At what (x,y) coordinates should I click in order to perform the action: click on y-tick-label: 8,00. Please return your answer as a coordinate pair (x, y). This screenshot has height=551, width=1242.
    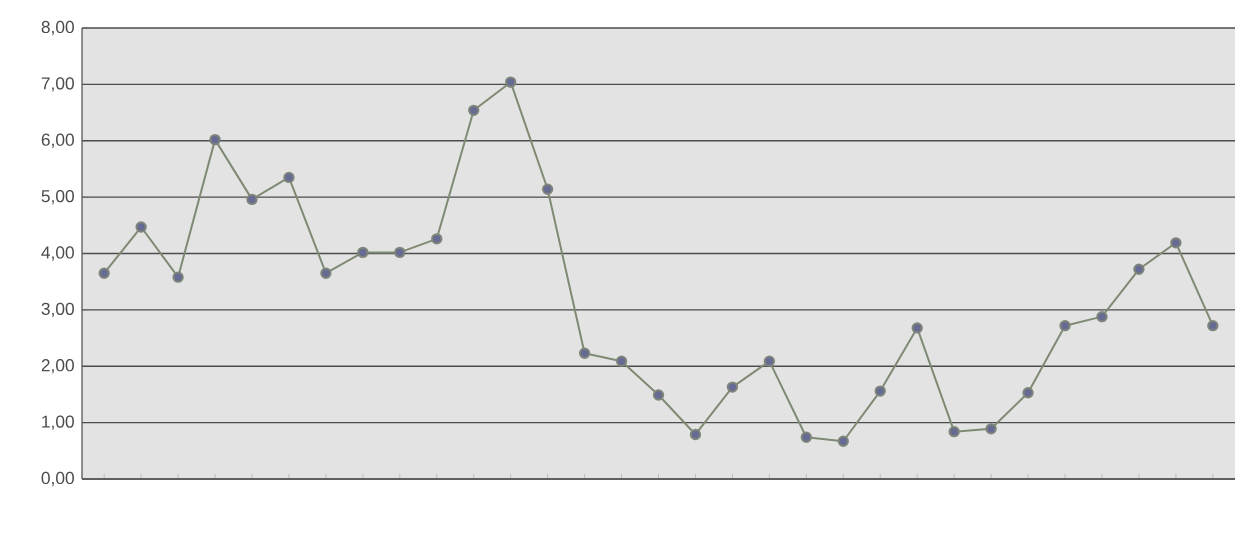
    Looking at the image, I should click on (57, 28).